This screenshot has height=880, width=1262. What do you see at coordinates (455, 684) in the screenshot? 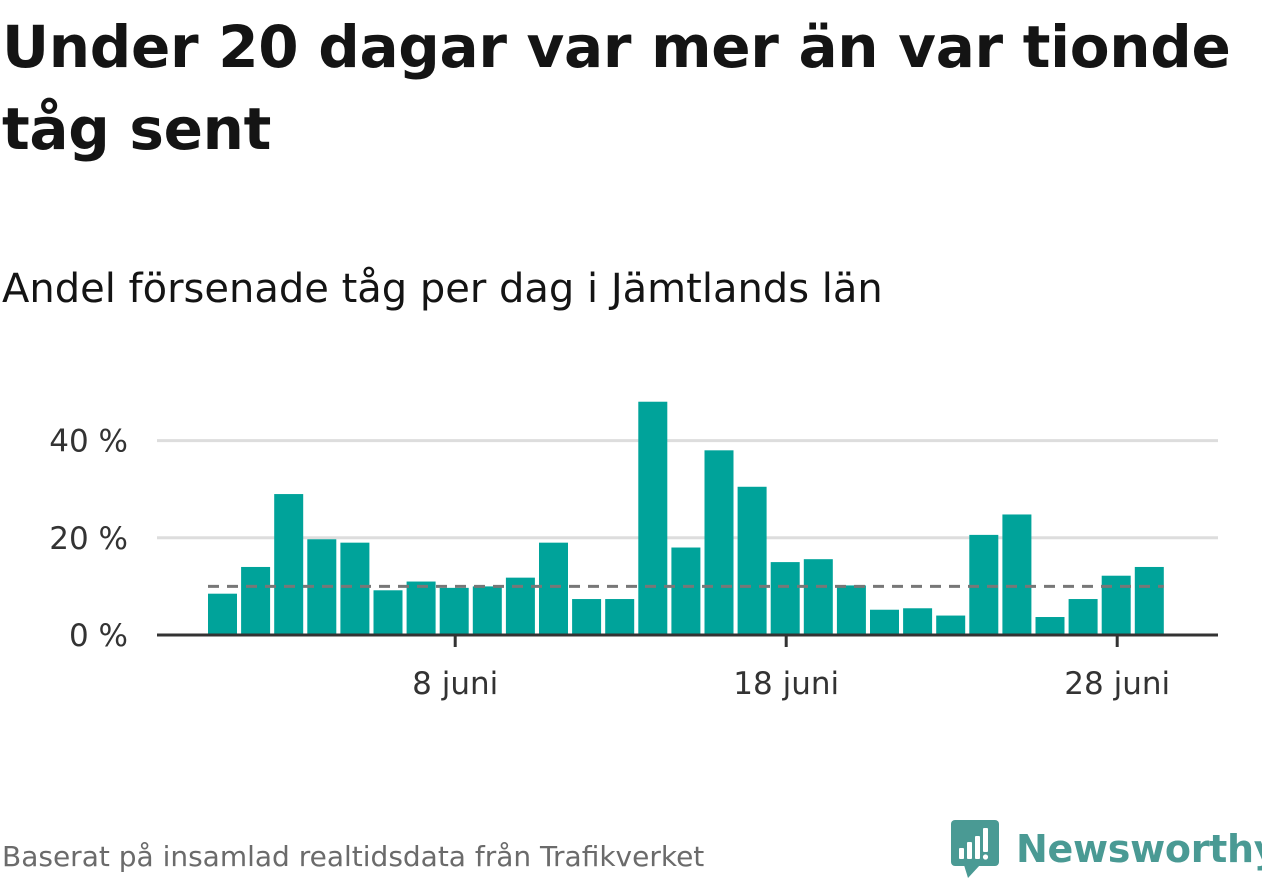
I see `x-tick-label: 8 juni` at bounding box center [455, 684].